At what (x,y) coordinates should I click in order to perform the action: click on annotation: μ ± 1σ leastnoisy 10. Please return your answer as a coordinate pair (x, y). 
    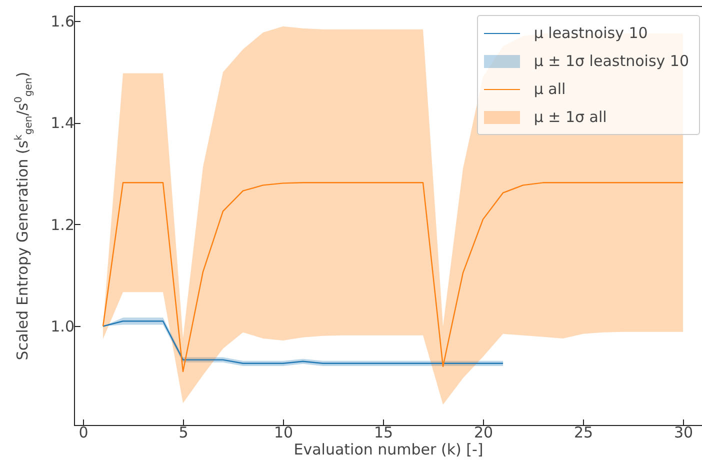
    Looking at the image, I should click on (611, 61).